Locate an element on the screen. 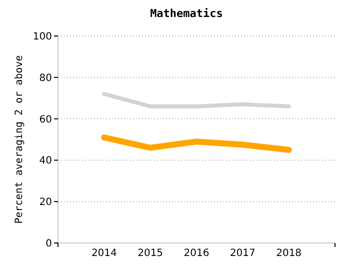 The image size is (350, 275). y-tick-label: 20 is located at coordinates (45, 202).